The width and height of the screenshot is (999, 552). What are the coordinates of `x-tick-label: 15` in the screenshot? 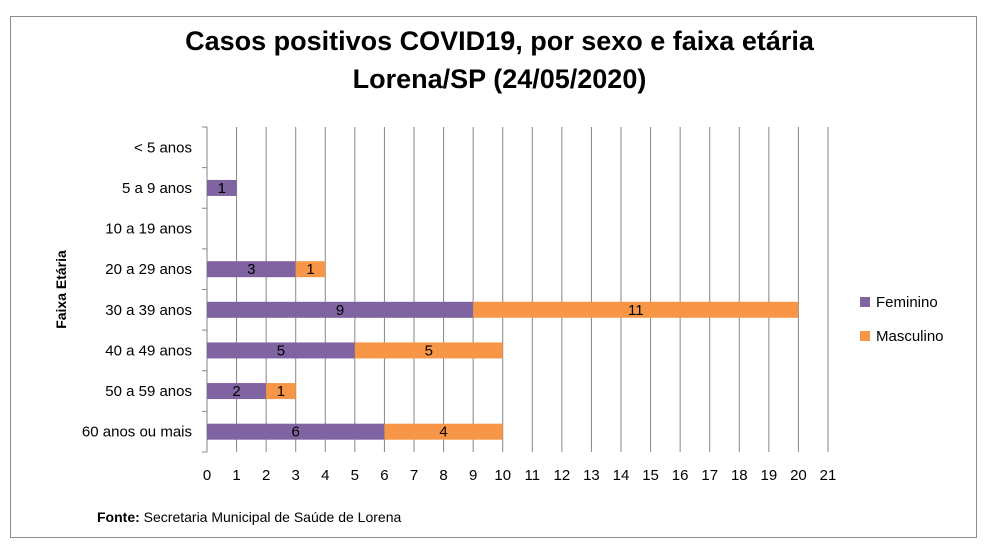 It's located at (650, 475).